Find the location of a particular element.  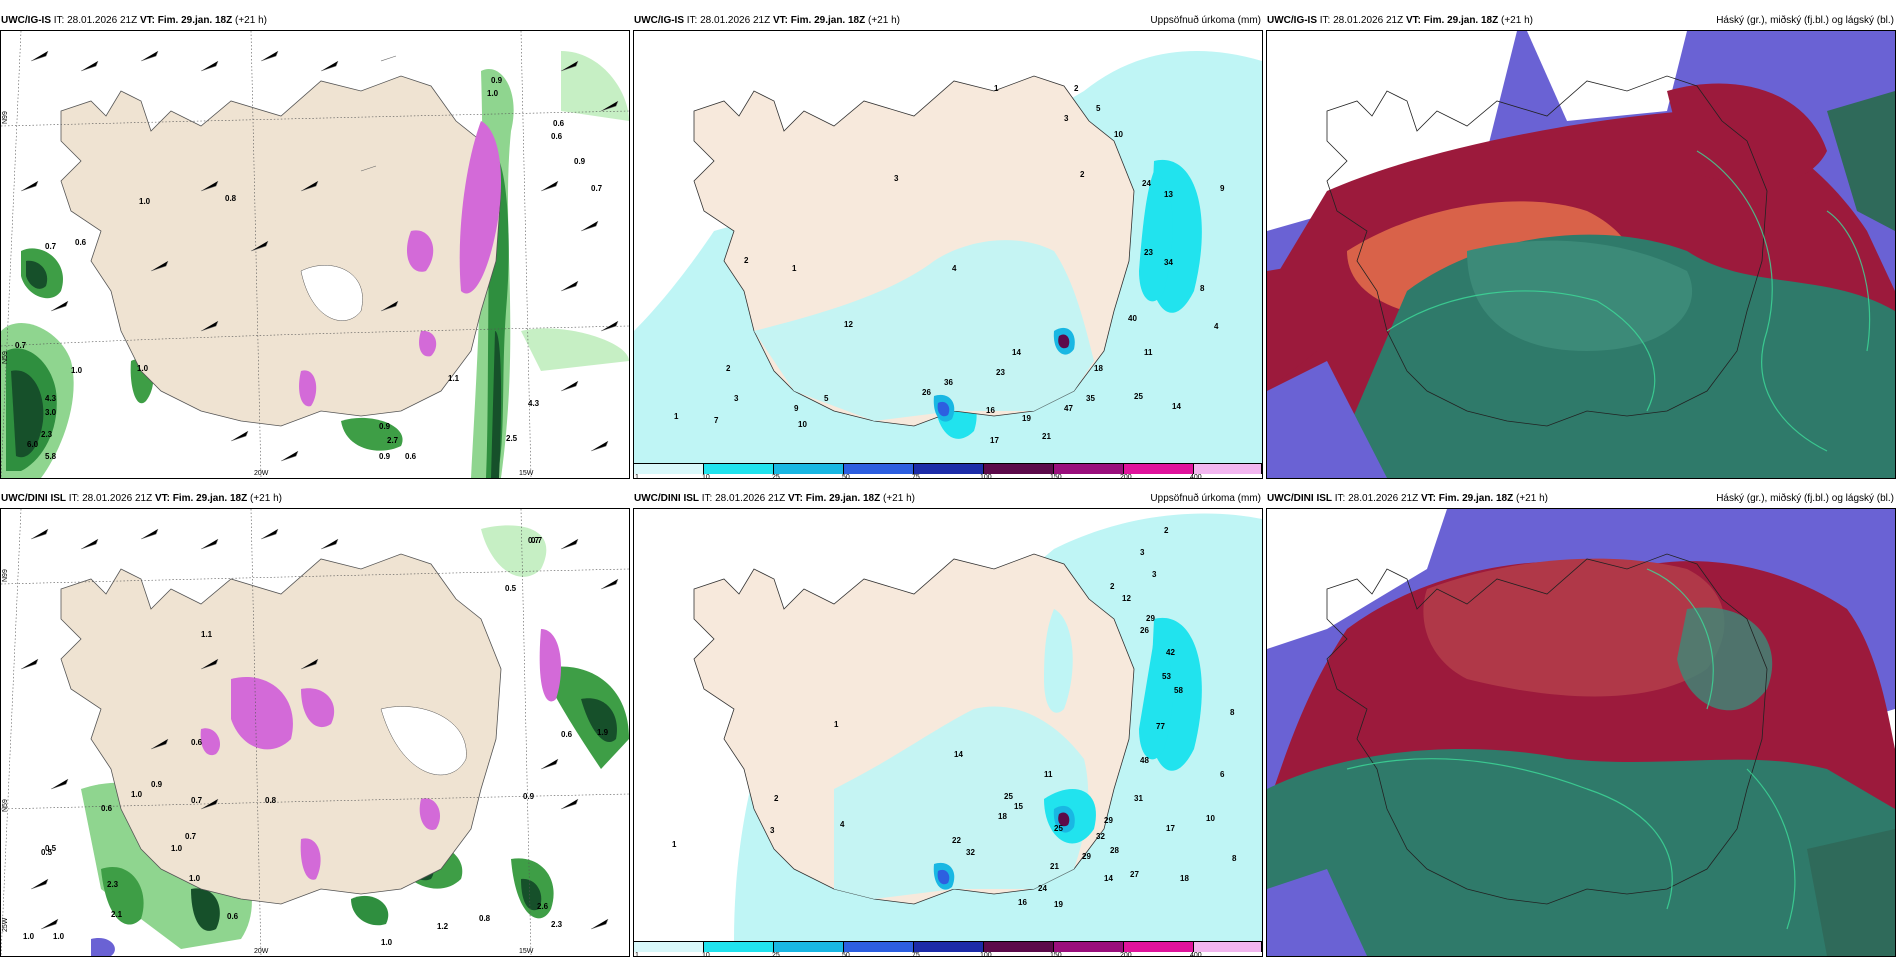

value-label: 18 is located at coordinates (1098, 368).